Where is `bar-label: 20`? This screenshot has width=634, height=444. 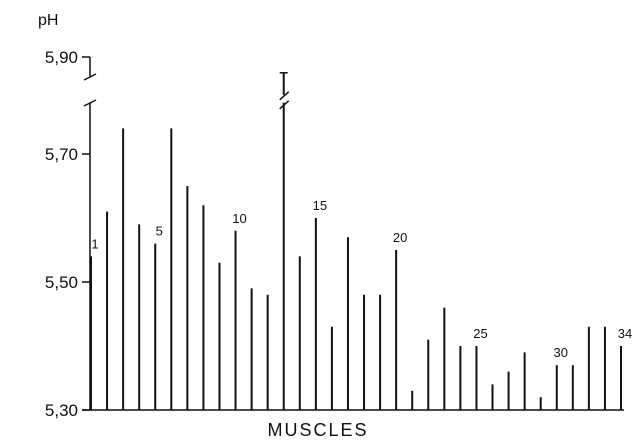
bar-label: 20 is located at coordinates (400, 237).